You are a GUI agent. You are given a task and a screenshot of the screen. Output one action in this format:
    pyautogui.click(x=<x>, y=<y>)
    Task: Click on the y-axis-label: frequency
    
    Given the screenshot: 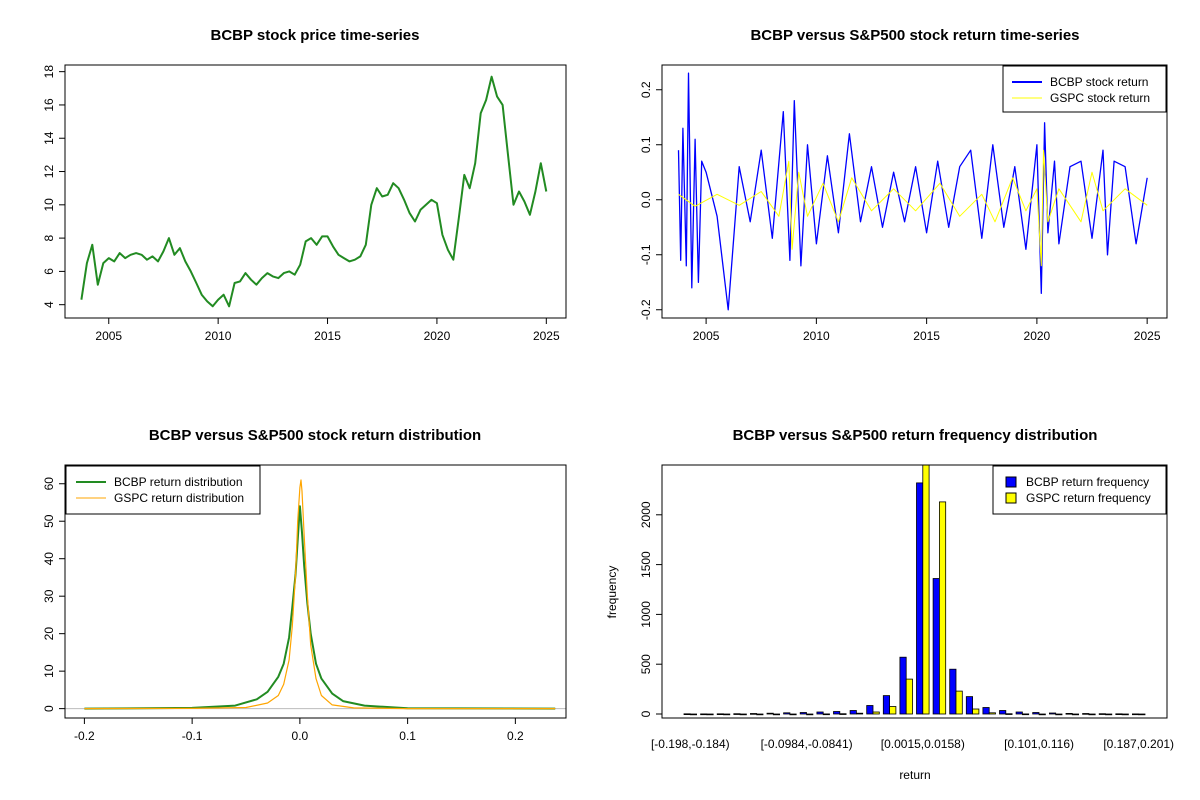 What is the action you would take?
    pyautogui.click(x=612, y=592)
    